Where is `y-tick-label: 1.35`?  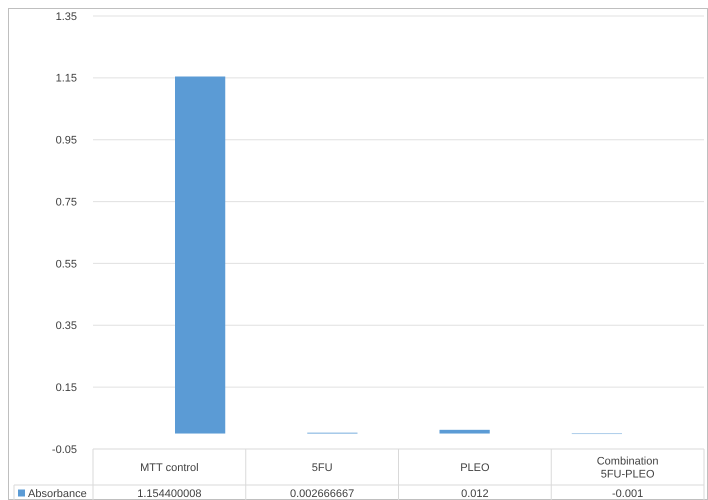
y-tick-label: 1.35 is located at coordinates (66, 16).